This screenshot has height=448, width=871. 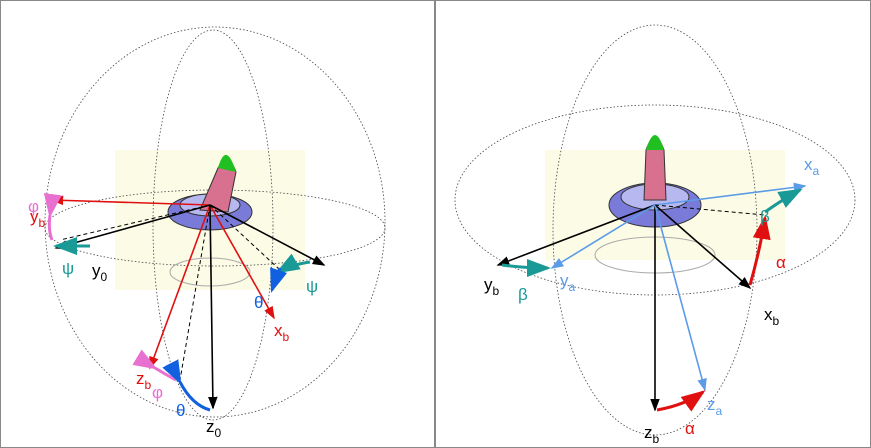 I want to click on rocket, so click(x=655, y=204).